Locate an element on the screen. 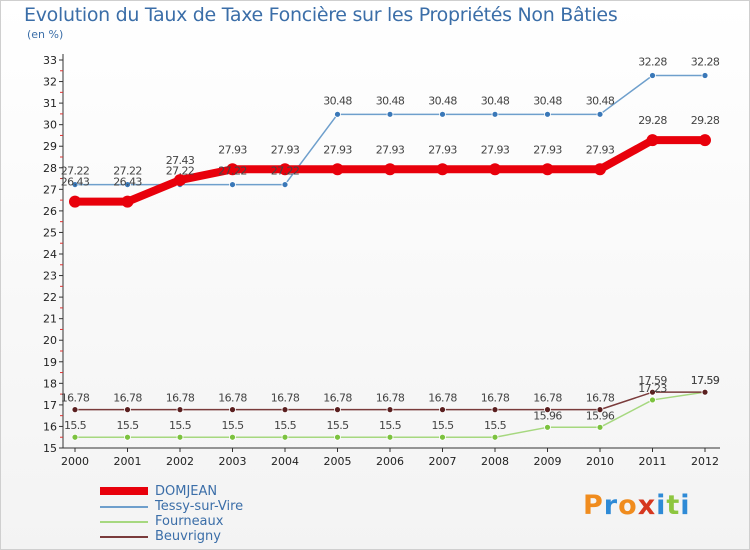  y-tick-label: 21 is located at coordinates (50, 319).